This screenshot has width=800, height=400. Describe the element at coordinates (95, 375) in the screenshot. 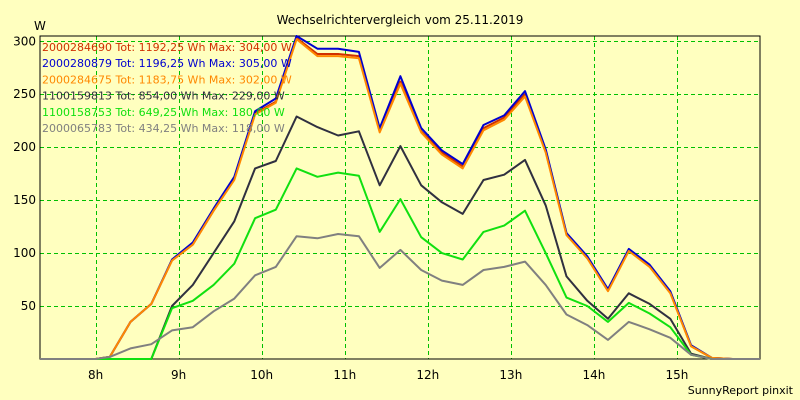

I see `x-tick-label: 8h` at that location.